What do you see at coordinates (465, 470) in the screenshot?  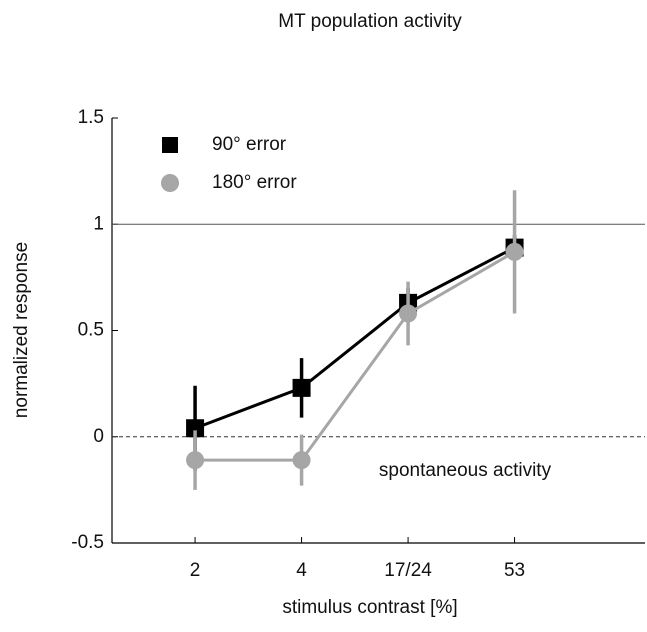 I see `annotation: spontaneous activity` at bounding box center [465, 470].